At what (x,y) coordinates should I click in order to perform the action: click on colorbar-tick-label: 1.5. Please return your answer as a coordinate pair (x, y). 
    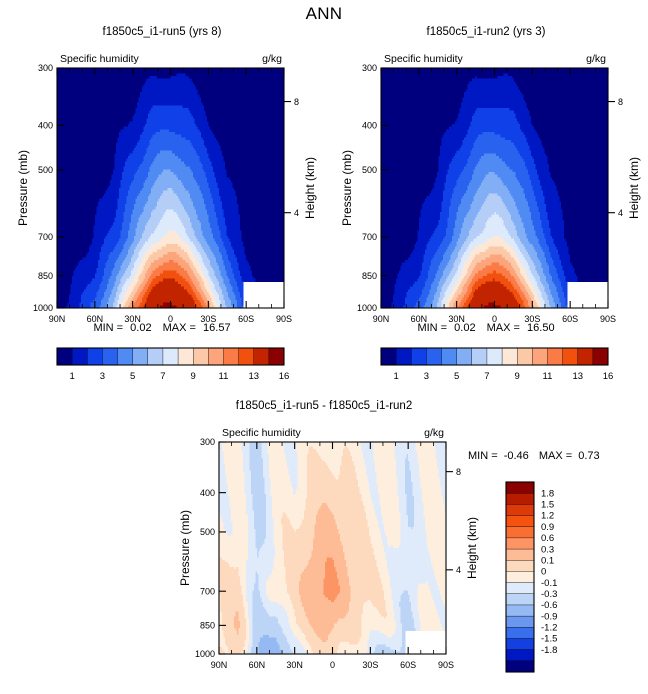
    Looking at the image, I should click on (547, 505).